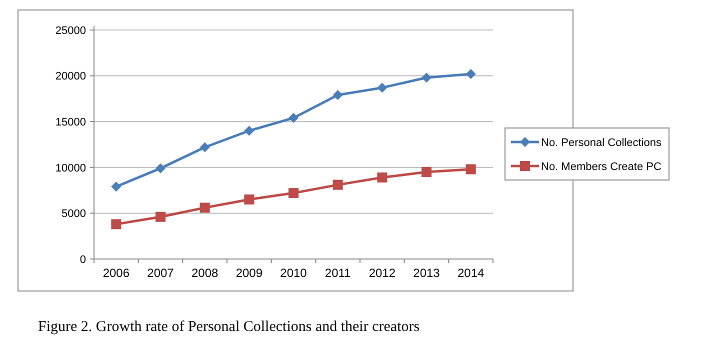  Describe the element at coordinates (83, 260) in the screenshot. I see `y-tick-label: 0` at that location.